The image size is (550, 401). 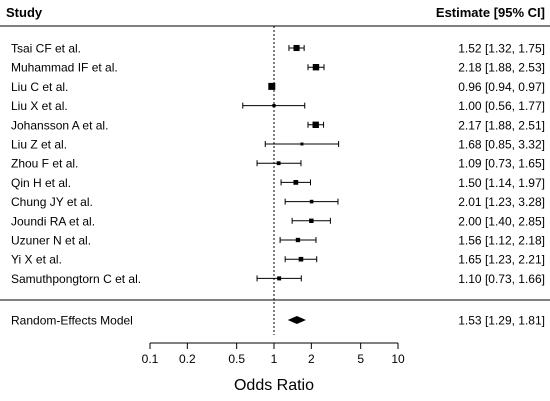 I want to click on study-row: Joundi RA et al. 2.00 [1.40, 2.85], so click(x=278, y=221).